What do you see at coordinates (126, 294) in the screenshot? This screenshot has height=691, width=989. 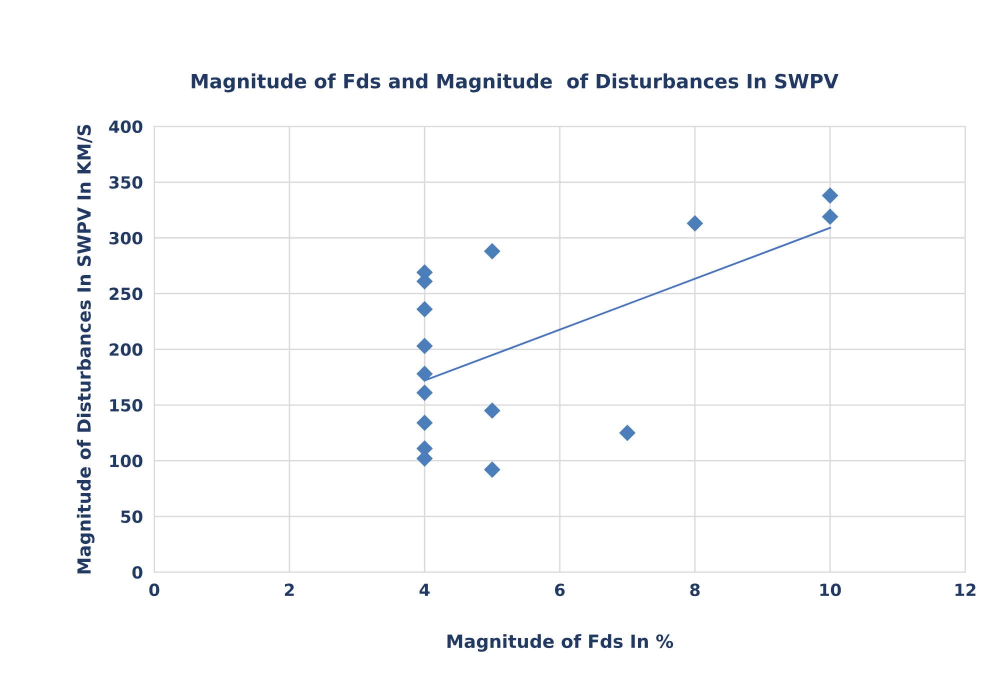 I see `y-tick-label: 250` at bounding box center [126, 294].